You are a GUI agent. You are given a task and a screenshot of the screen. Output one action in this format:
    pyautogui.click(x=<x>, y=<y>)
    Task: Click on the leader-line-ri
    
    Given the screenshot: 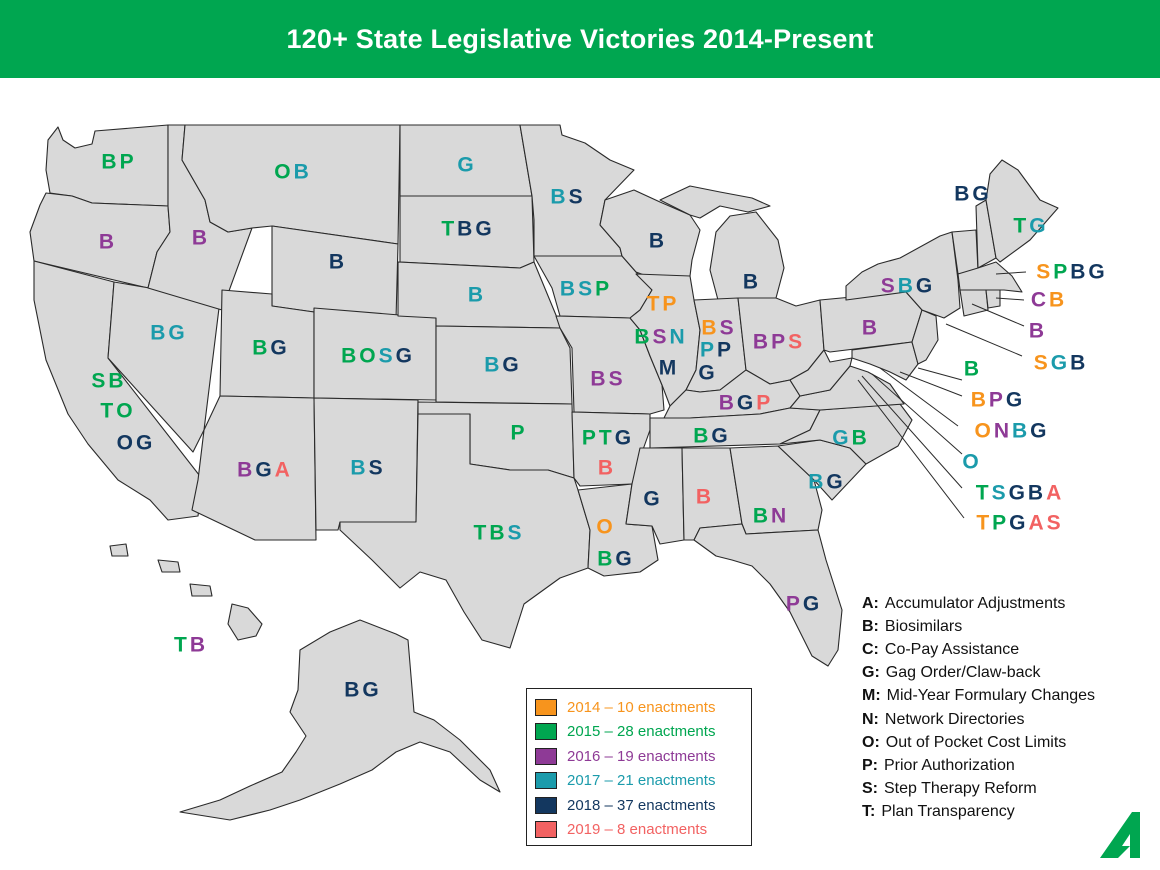 What is the action you would take?
    pyautogui.click(x=1010, y=299)
    